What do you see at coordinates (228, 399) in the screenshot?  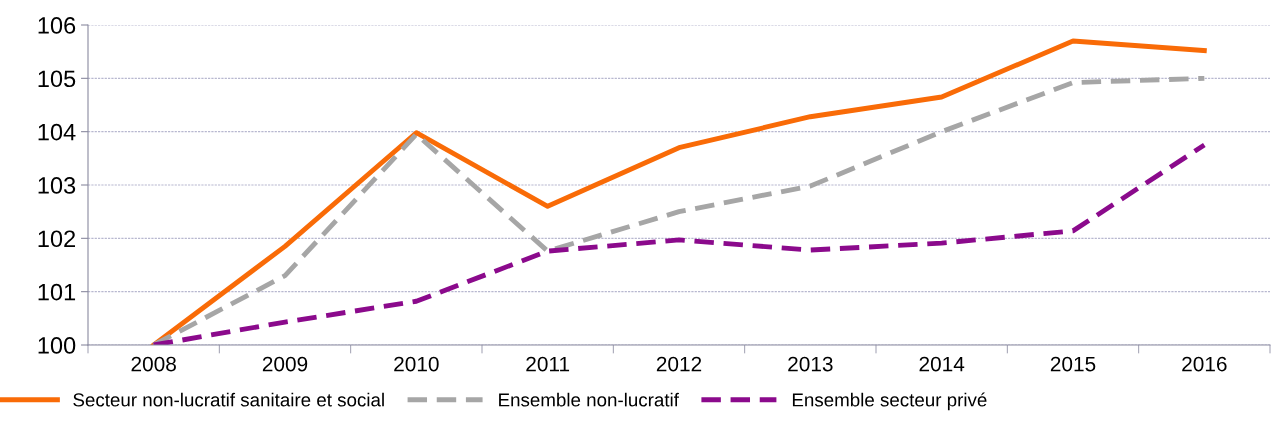 I see `legend-label: Secteur non-lucratif sanitaire et social` at bounding box center [228, 399].